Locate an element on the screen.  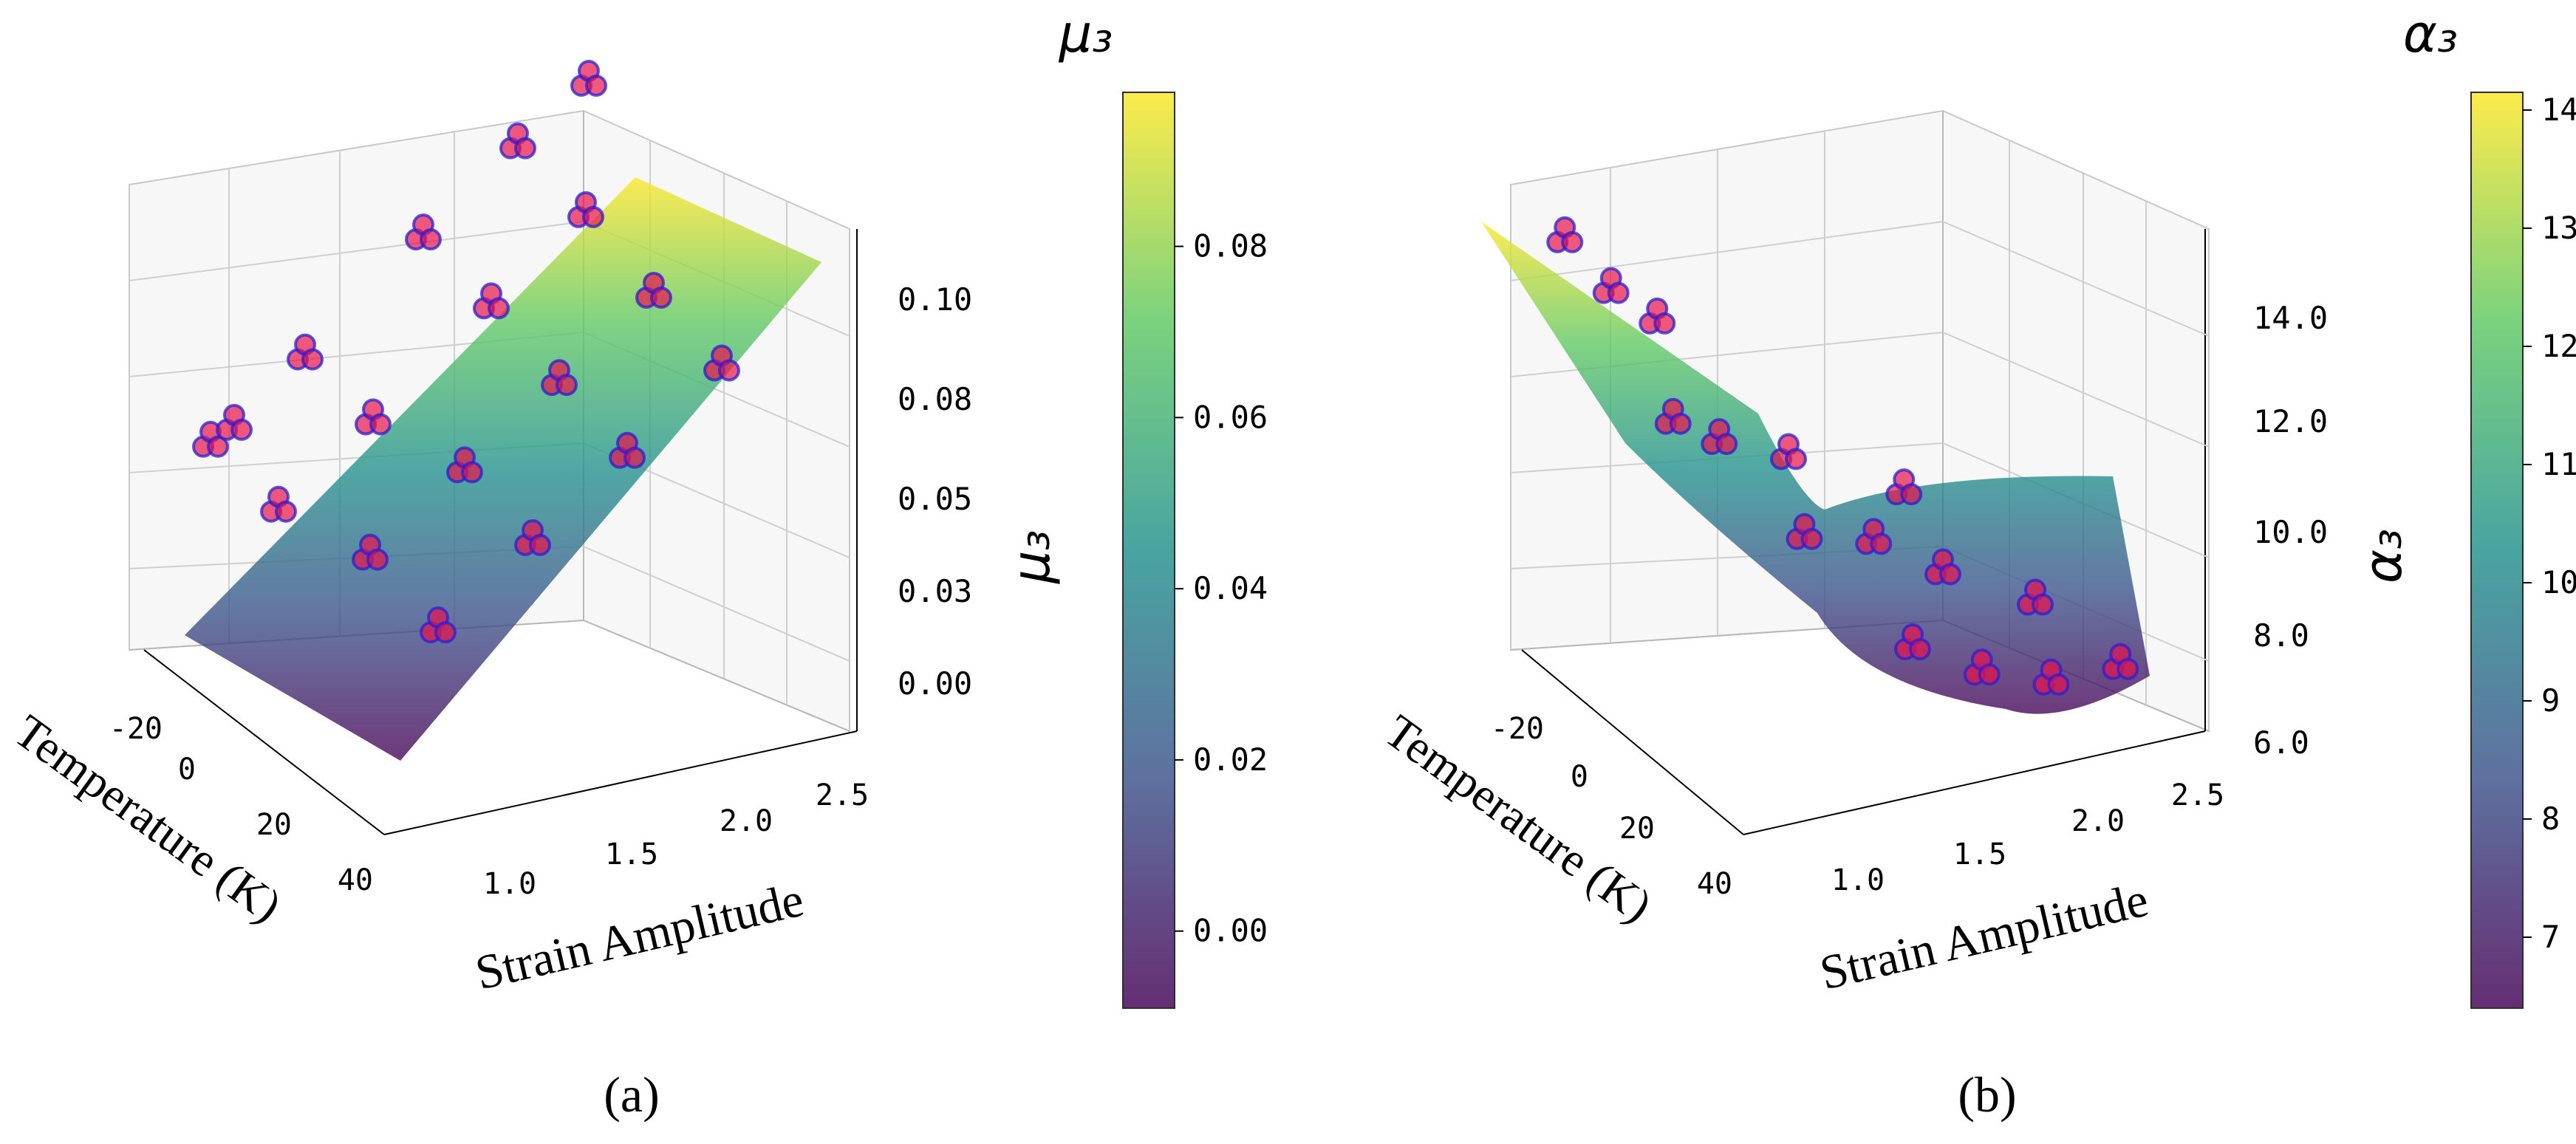
panel-a-z-axis-label: μ₃ is located at coordinates (1031, 557).